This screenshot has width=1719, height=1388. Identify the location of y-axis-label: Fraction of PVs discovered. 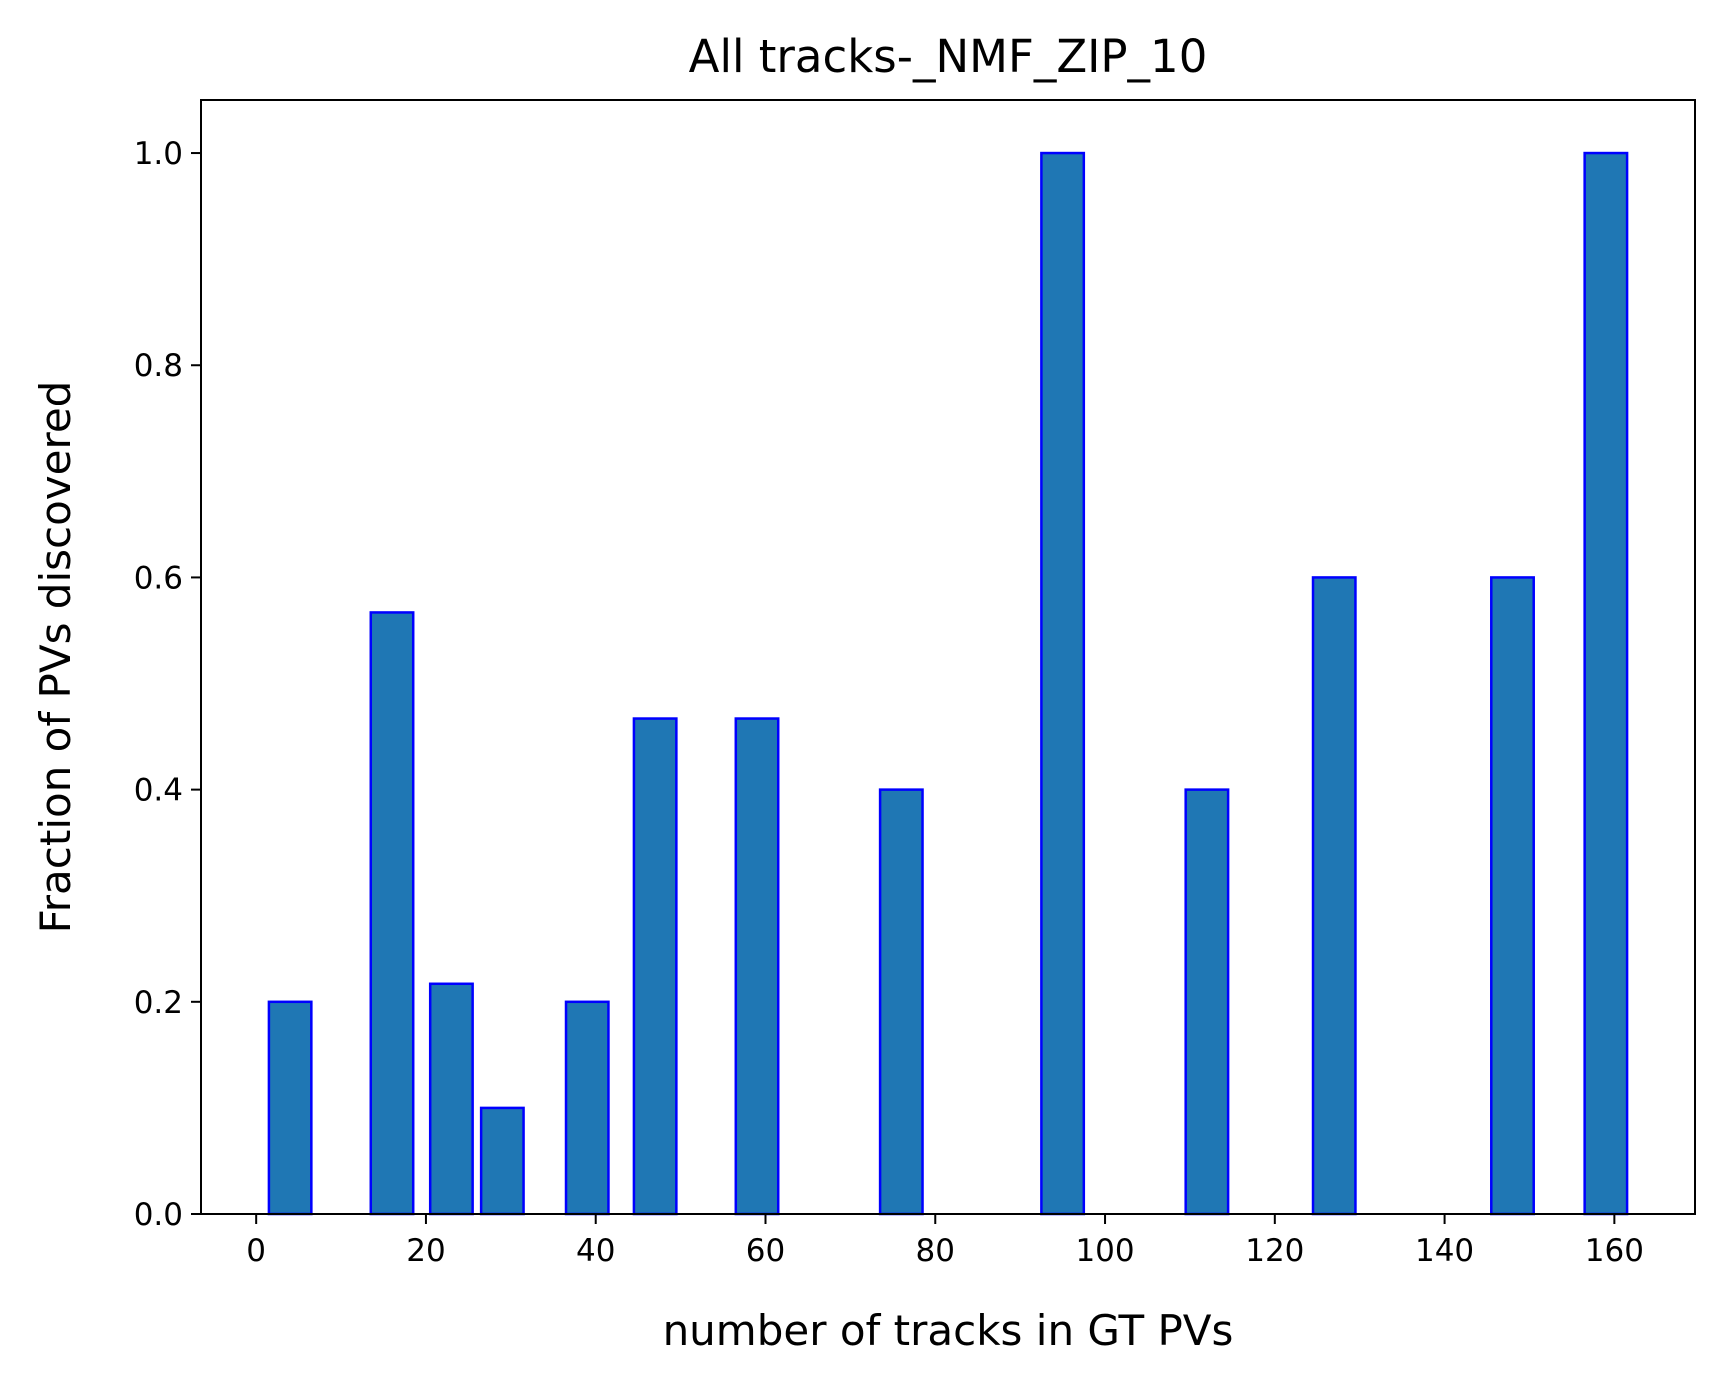
(55, 657).